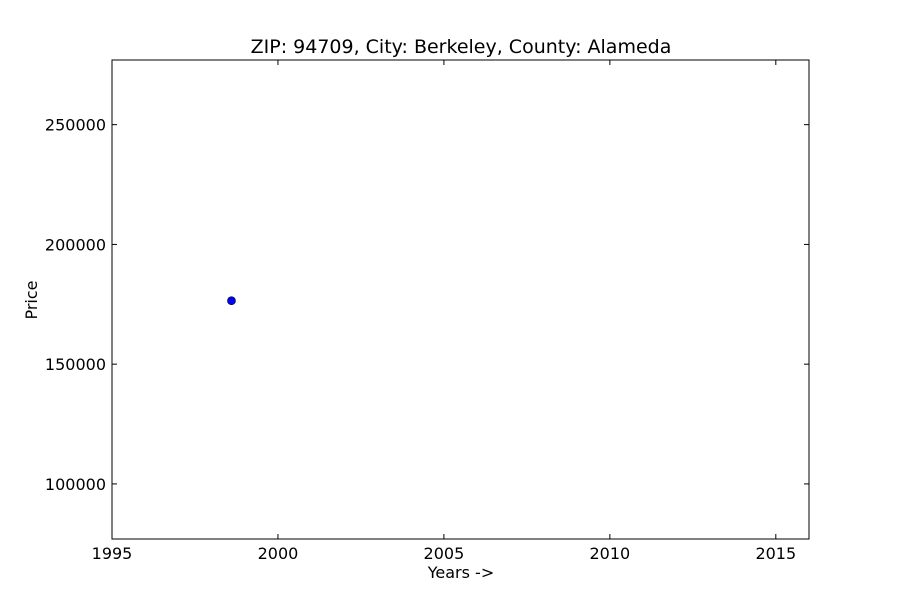 Image resolution: width=900 pixels, height=604 pixels. I want to click on x-tick-label: 2015, so click(775, 553).